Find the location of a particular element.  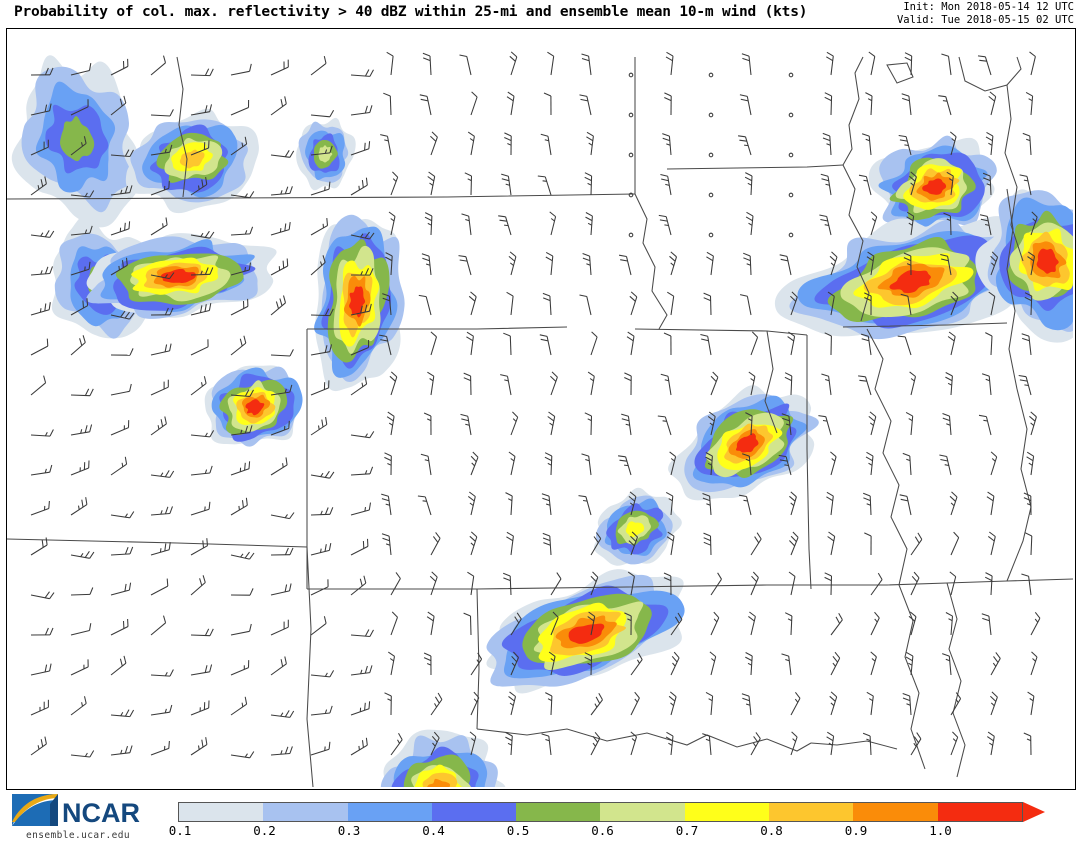

ncar-logo: NCAR ensemble.ucar.edu is located at coordinates (90, 816).